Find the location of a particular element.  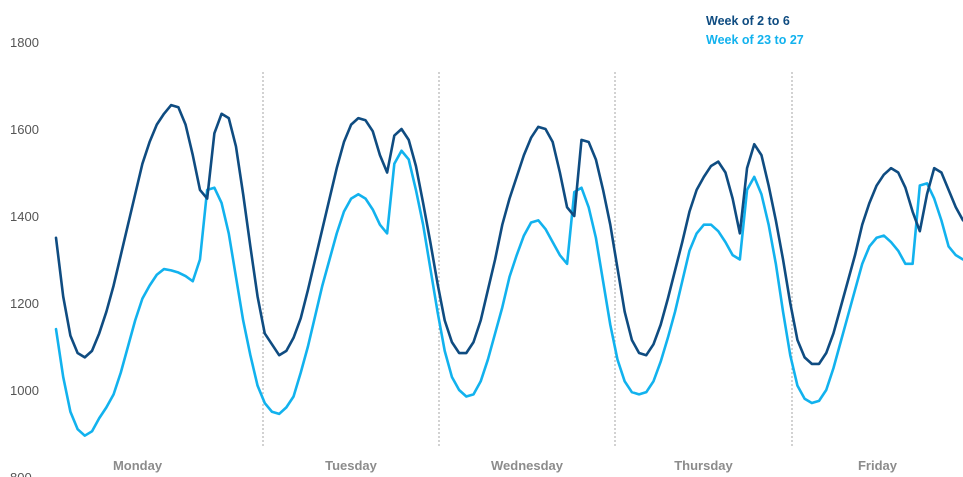

legend: Week of 2 to 6 Week of 23 to 27 is located at coordinates (755, 30).